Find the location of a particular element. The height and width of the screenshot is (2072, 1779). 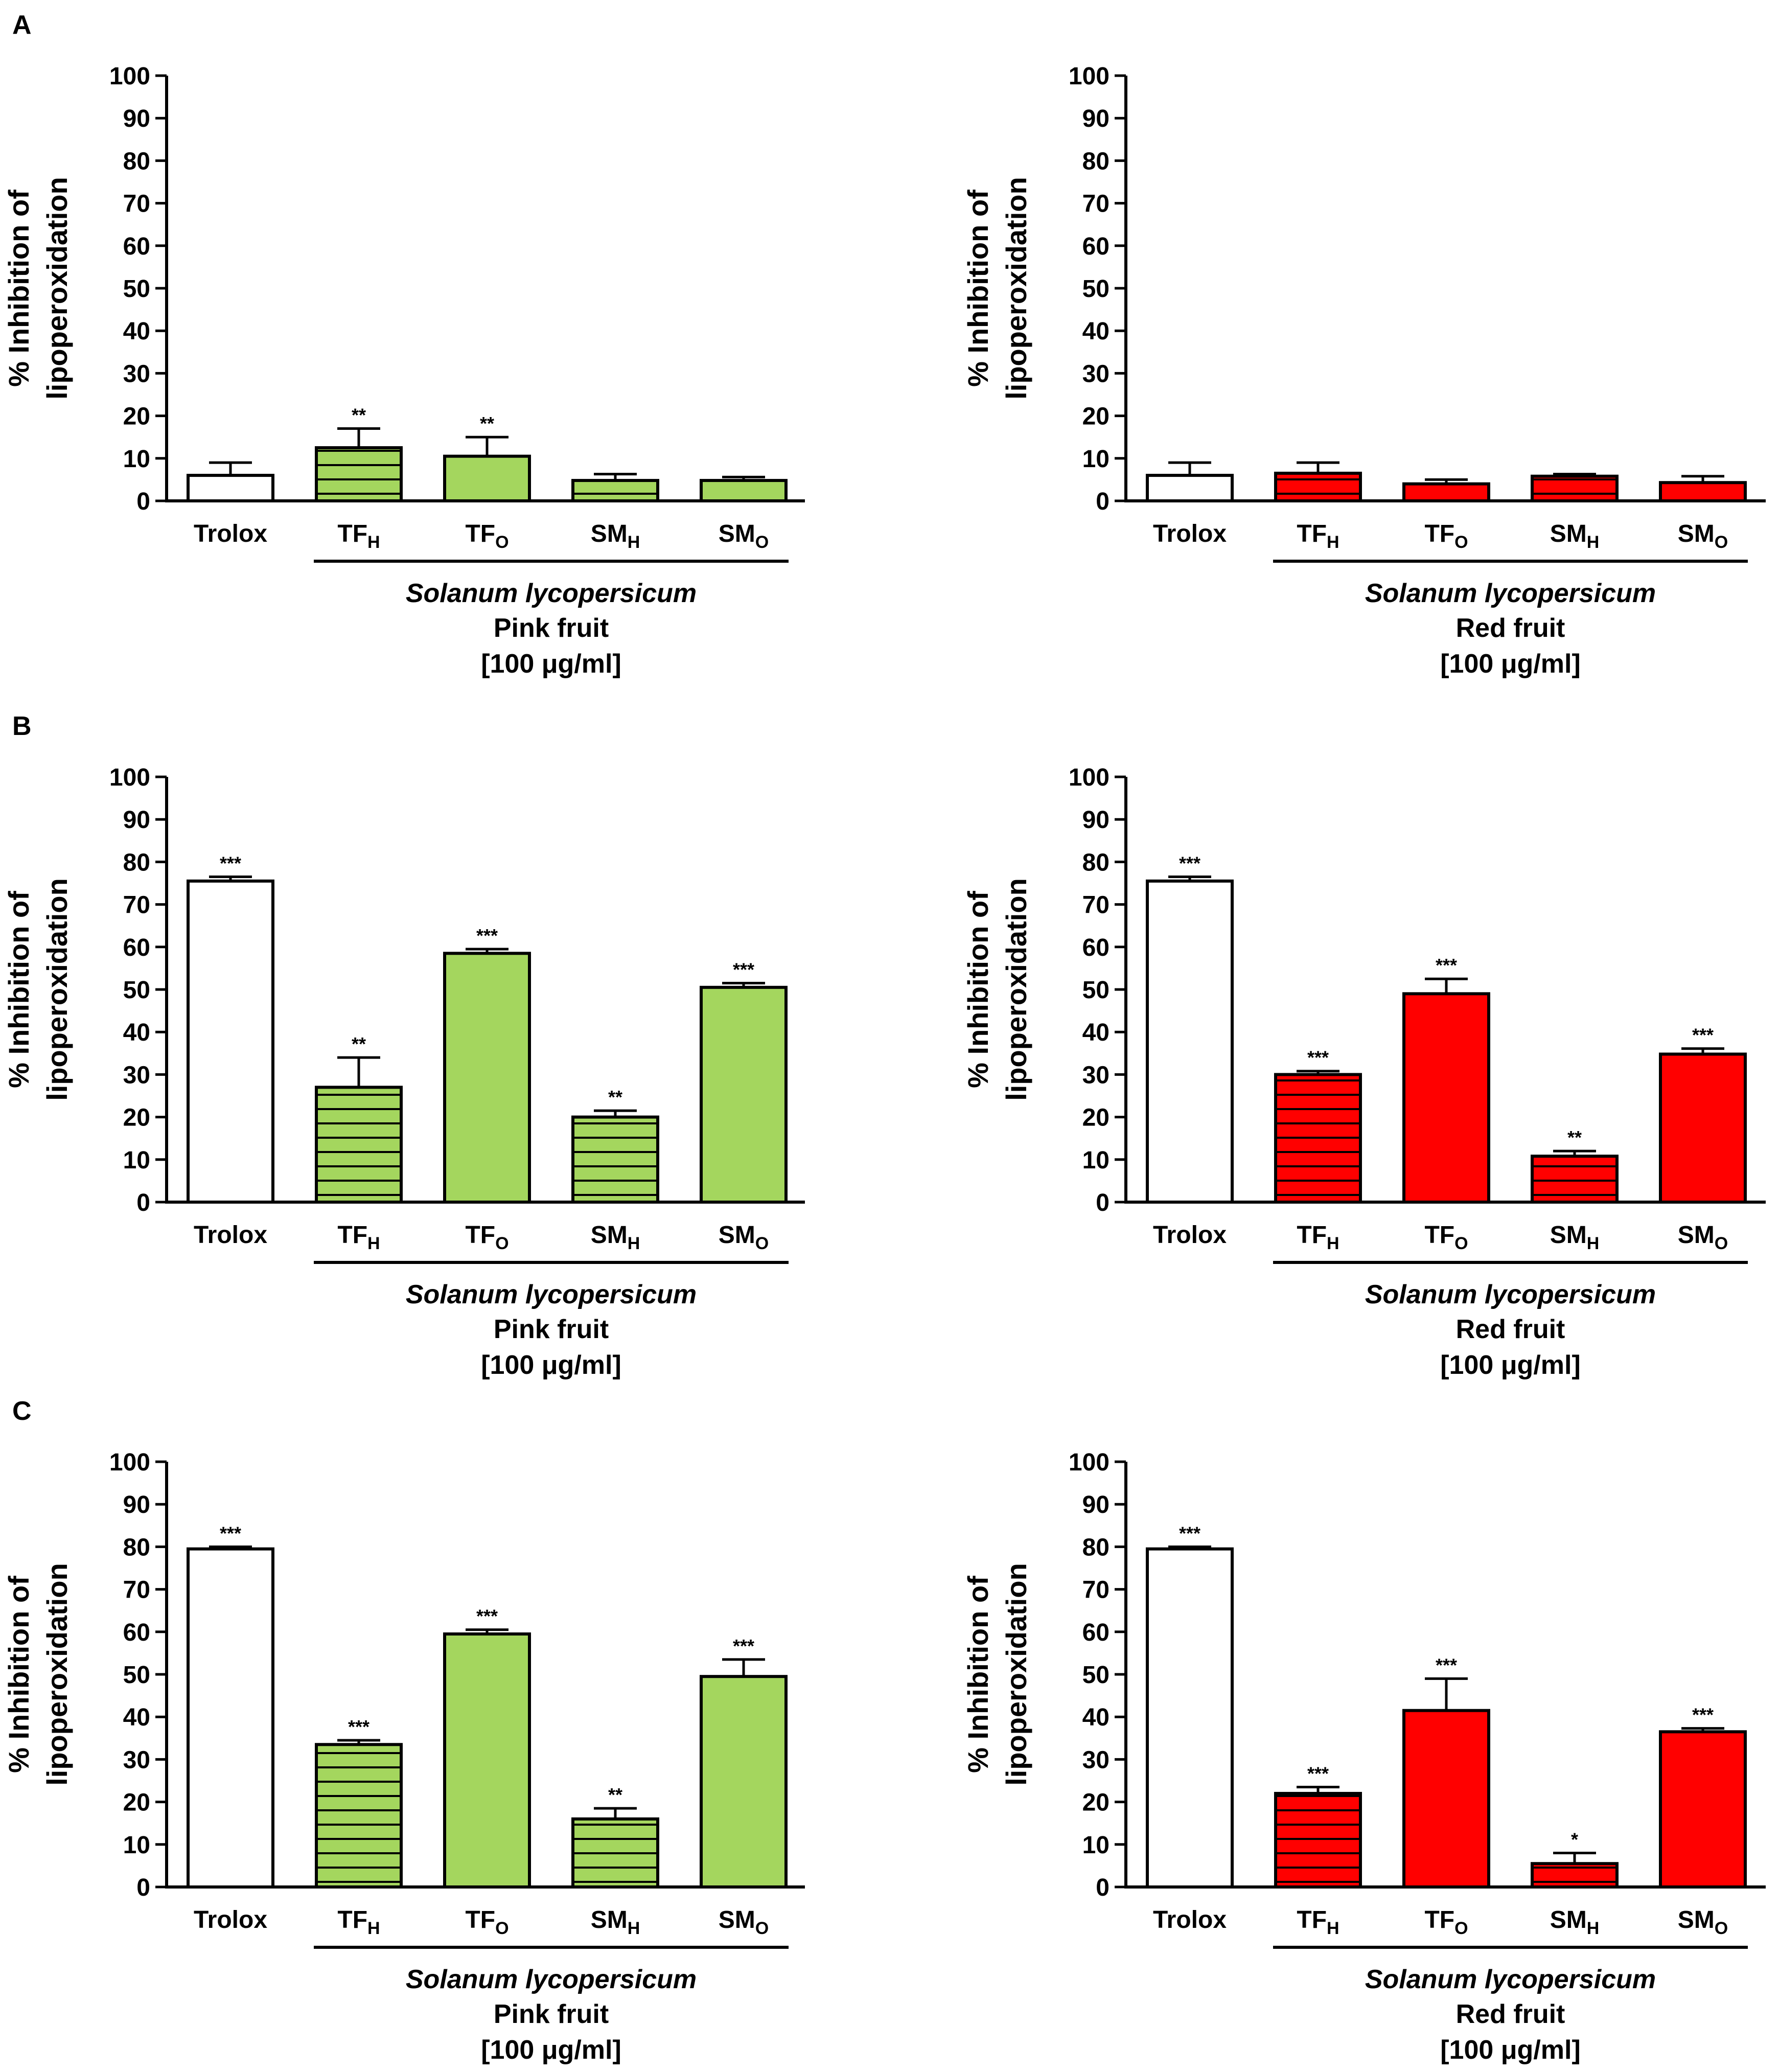

bar-tfo is located at coordinates (1446, 492).